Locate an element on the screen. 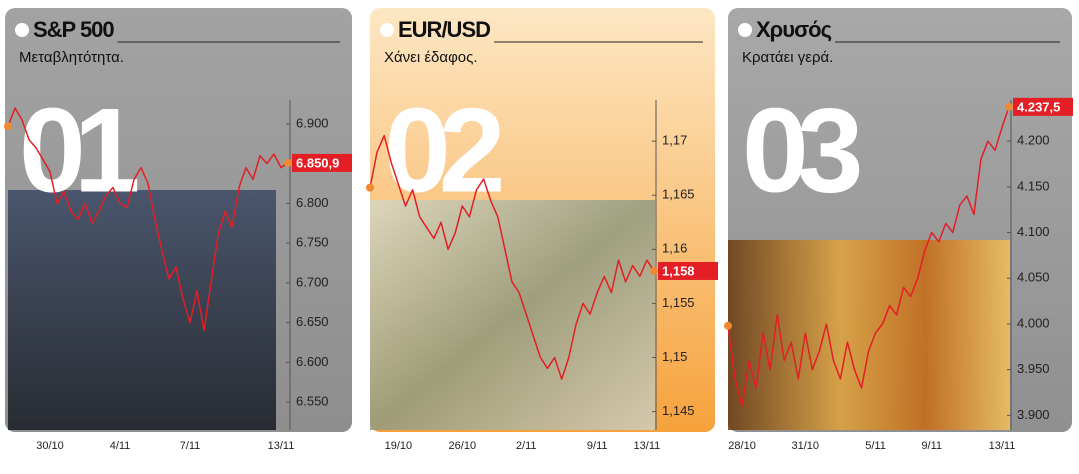 The image size is (1079, 474). x-tick-label: 28/10 is located at coordinates (742, 446).